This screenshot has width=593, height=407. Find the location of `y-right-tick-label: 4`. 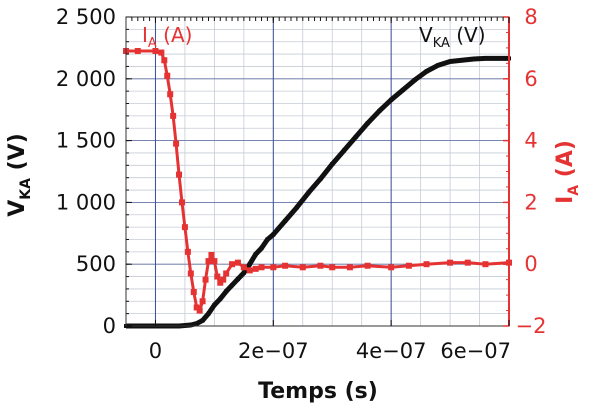

y-right-tick-label: 4 is located at coordinates (530, 141).